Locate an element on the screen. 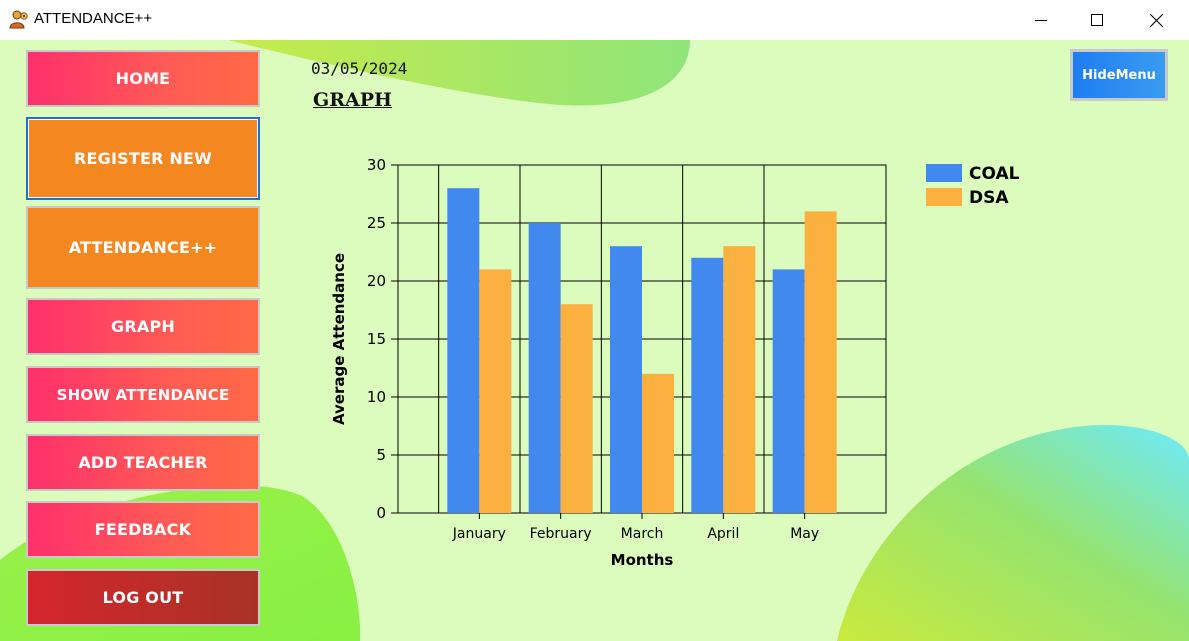 This screenshot has width=1189, height=641. close-icon is located at coordinates (1156, 20).